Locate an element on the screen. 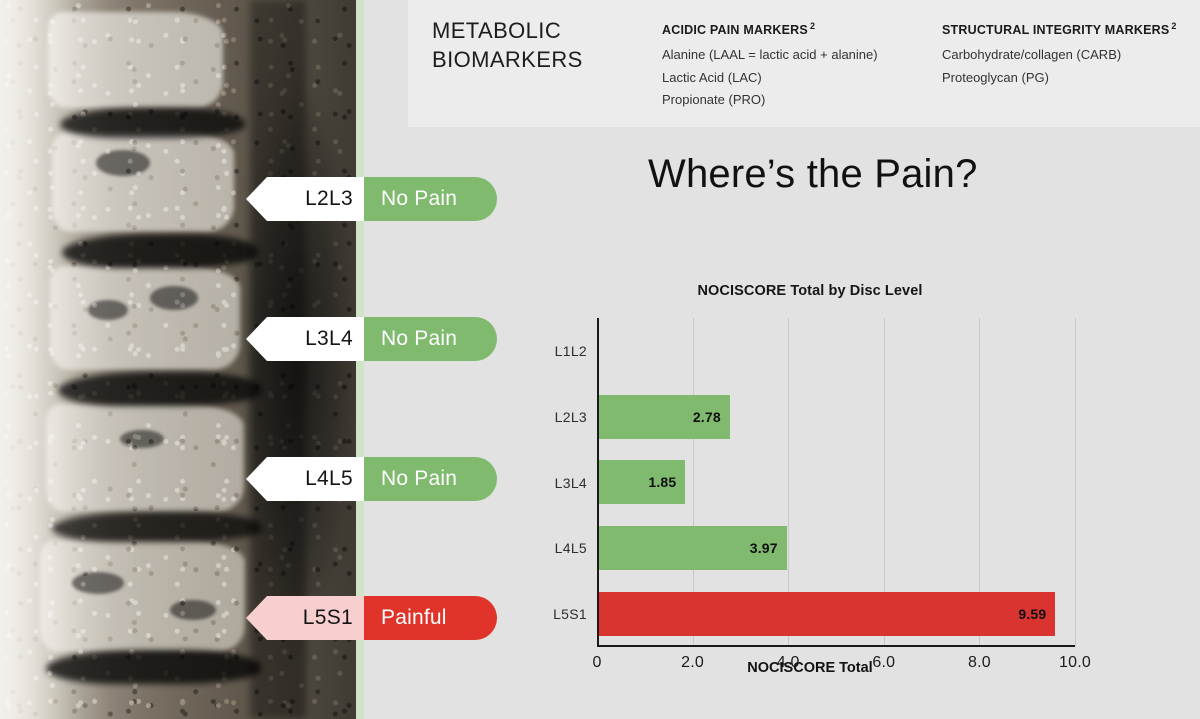 The image size is (1200, 719). chart-bar-row: 2.78 is located at coordinates (836, 417).